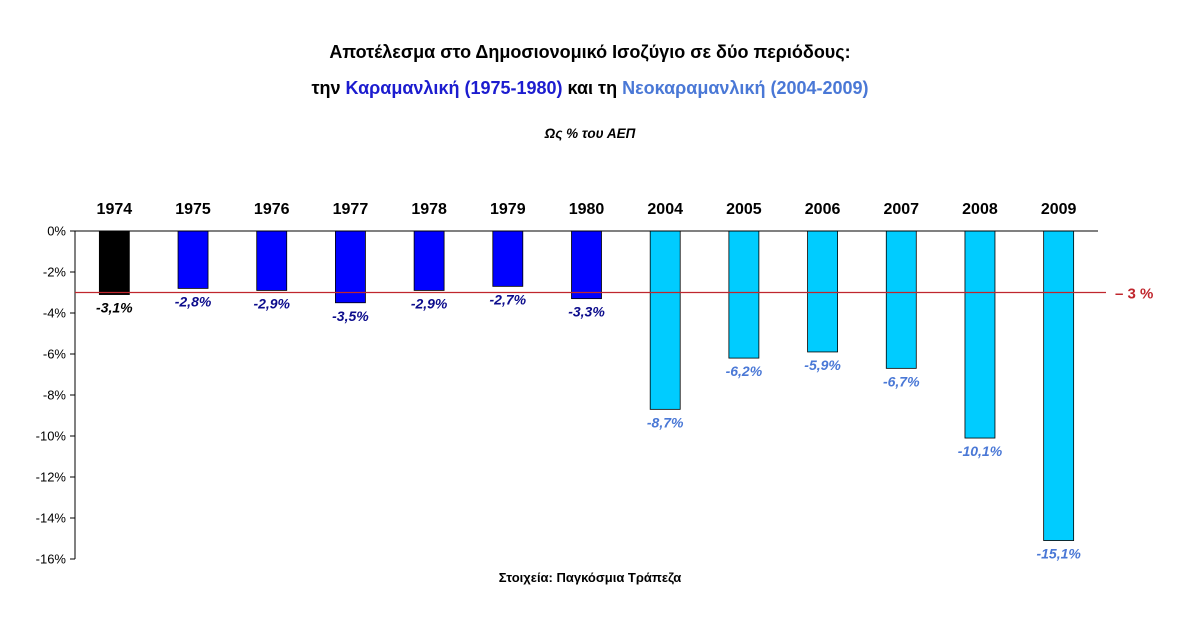 The height and width of the screenshot is (624, 1180). I want to click on x-tick-label: 1976, so click(272, 209).